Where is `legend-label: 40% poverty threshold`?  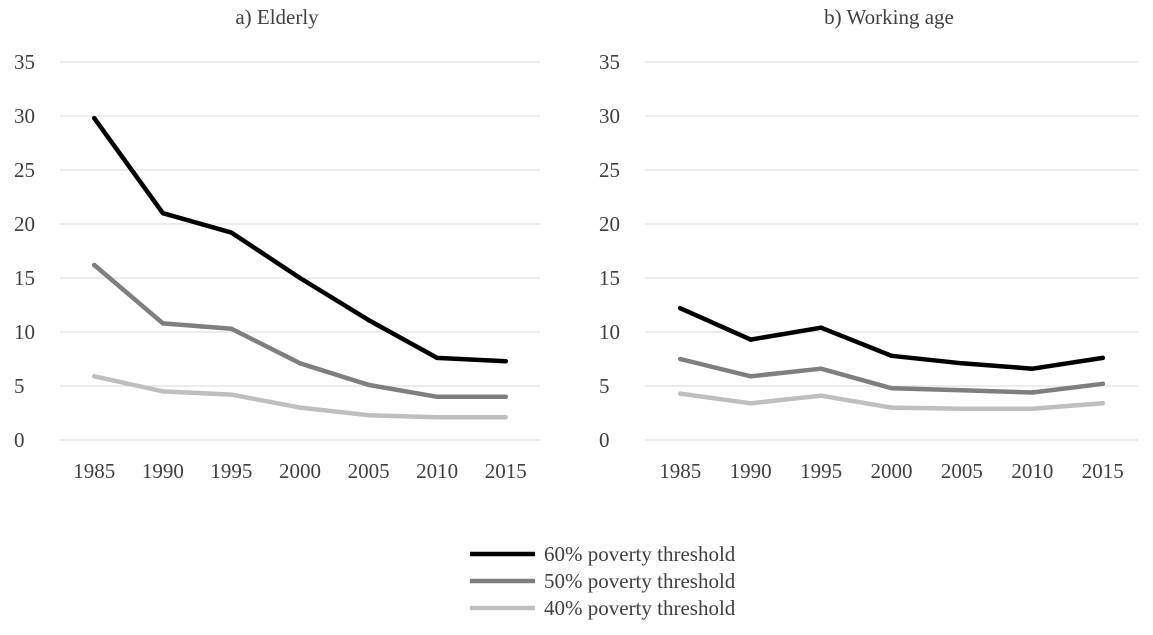
legend-label: 40% poverty threshold is located at coordinates (640, 608).